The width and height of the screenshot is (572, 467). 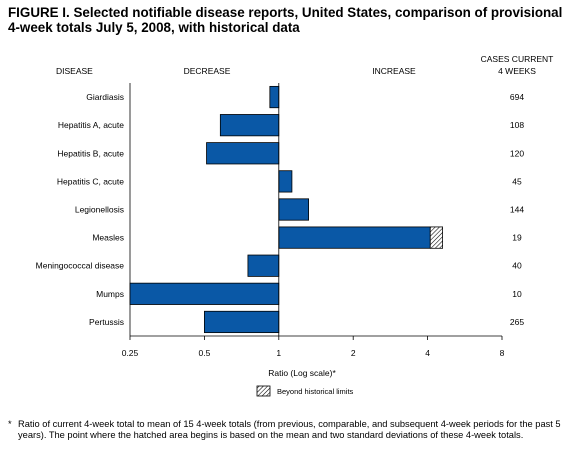 What do you see at coordinates (80, 266) in the screenshot?
I see `category-label: Meningococcal disease` at bounding box center [80, 266].